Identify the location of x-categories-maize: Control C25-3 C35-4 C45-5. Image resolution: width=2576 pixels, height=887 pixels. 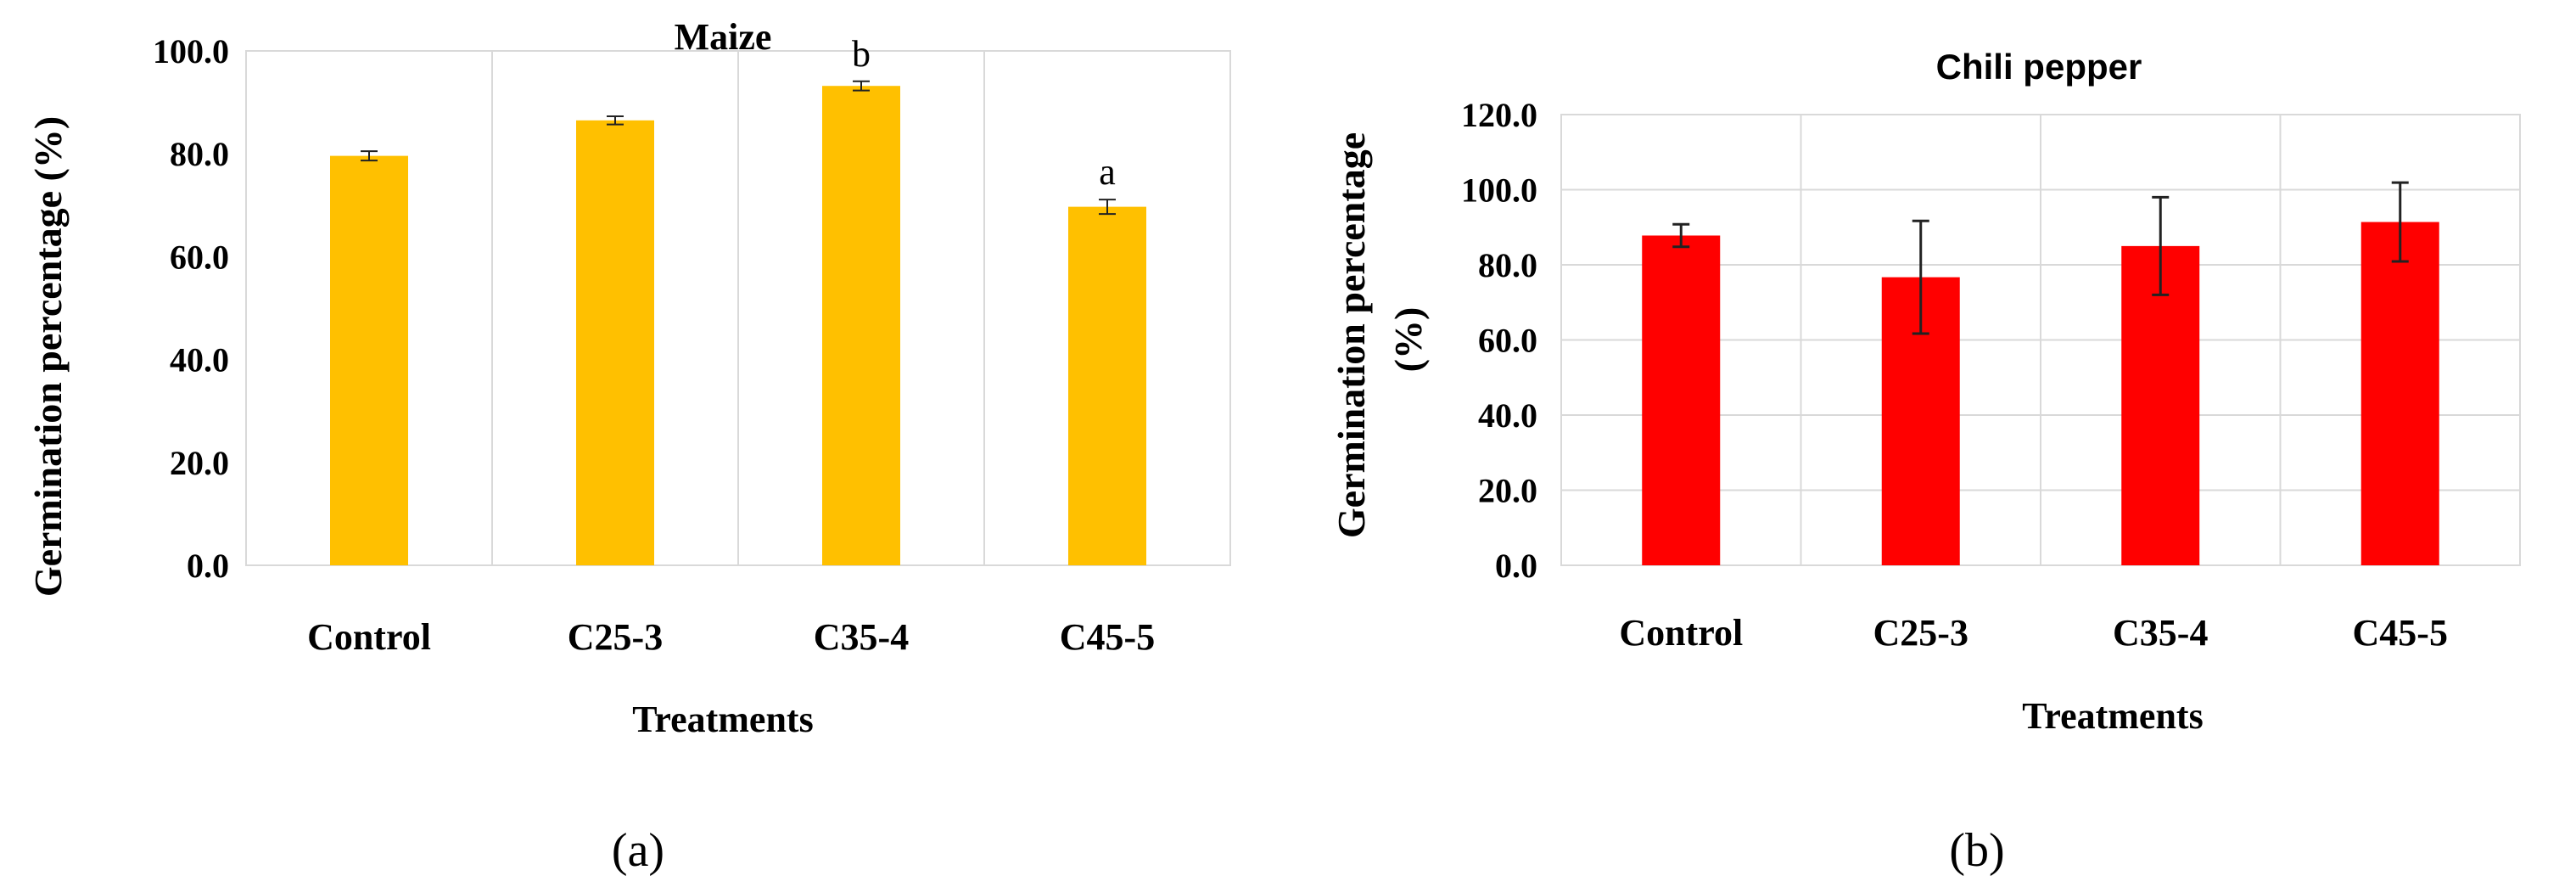
(731, 637).